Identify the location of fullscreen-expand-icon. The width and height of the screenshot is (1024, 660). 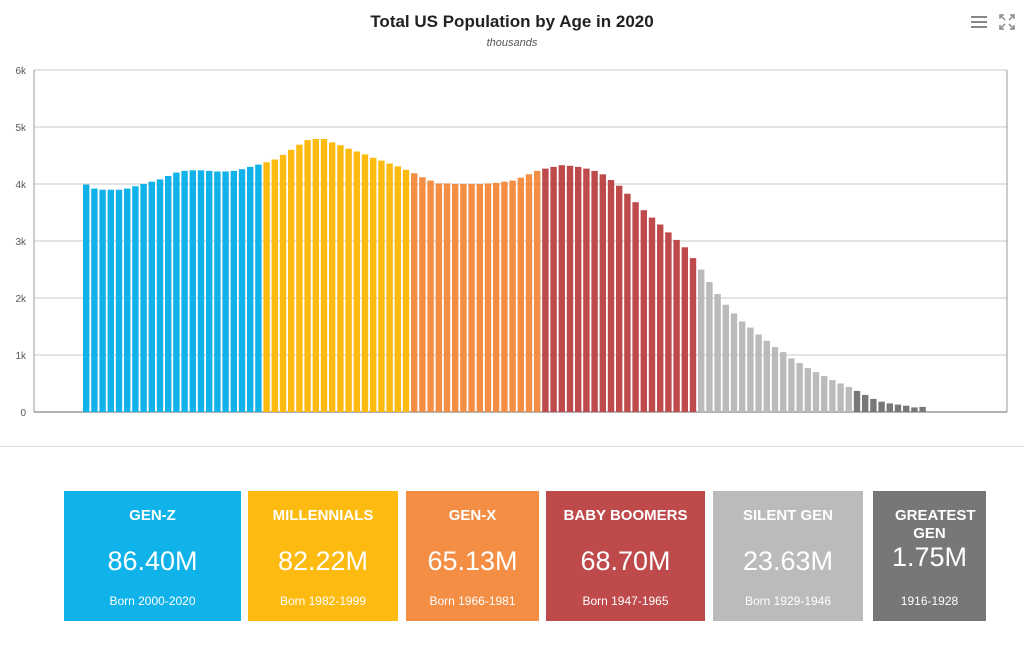
(1007, 22).